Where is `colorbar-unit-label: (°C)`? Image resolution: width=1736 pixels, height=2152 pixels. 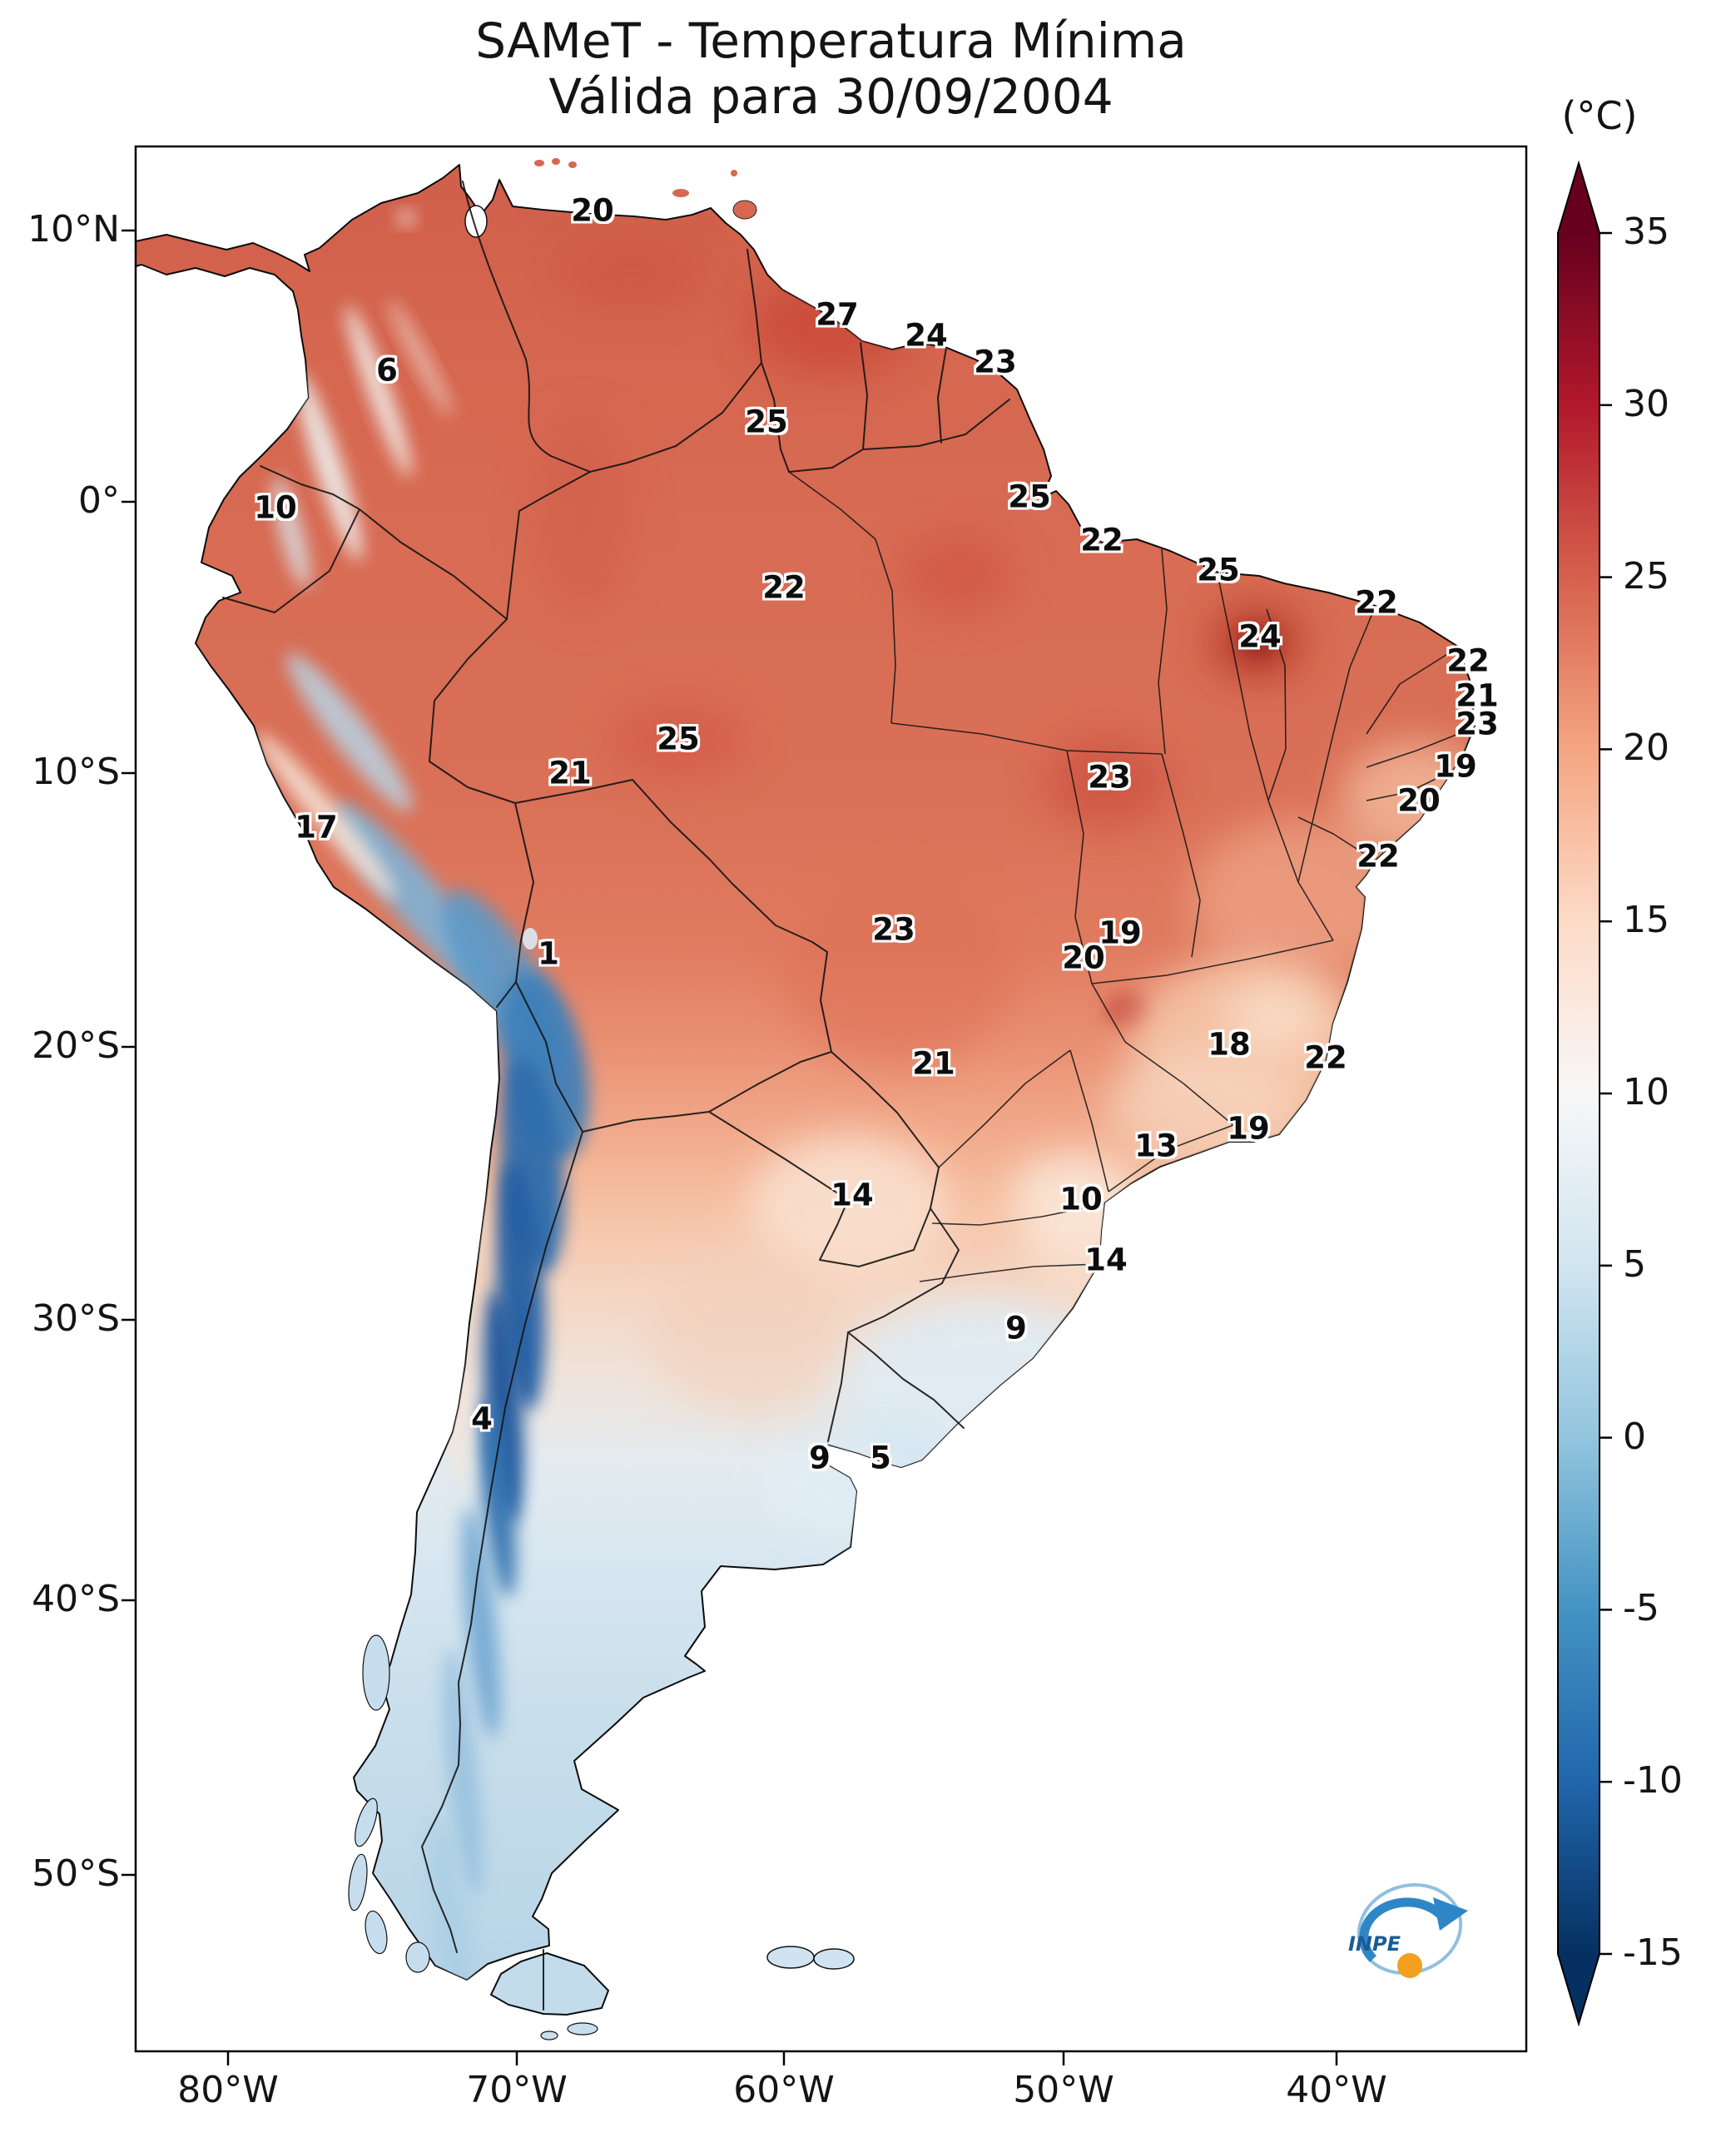
colorbar-unit-label: (°C) is located at coordinates (1600, 115).